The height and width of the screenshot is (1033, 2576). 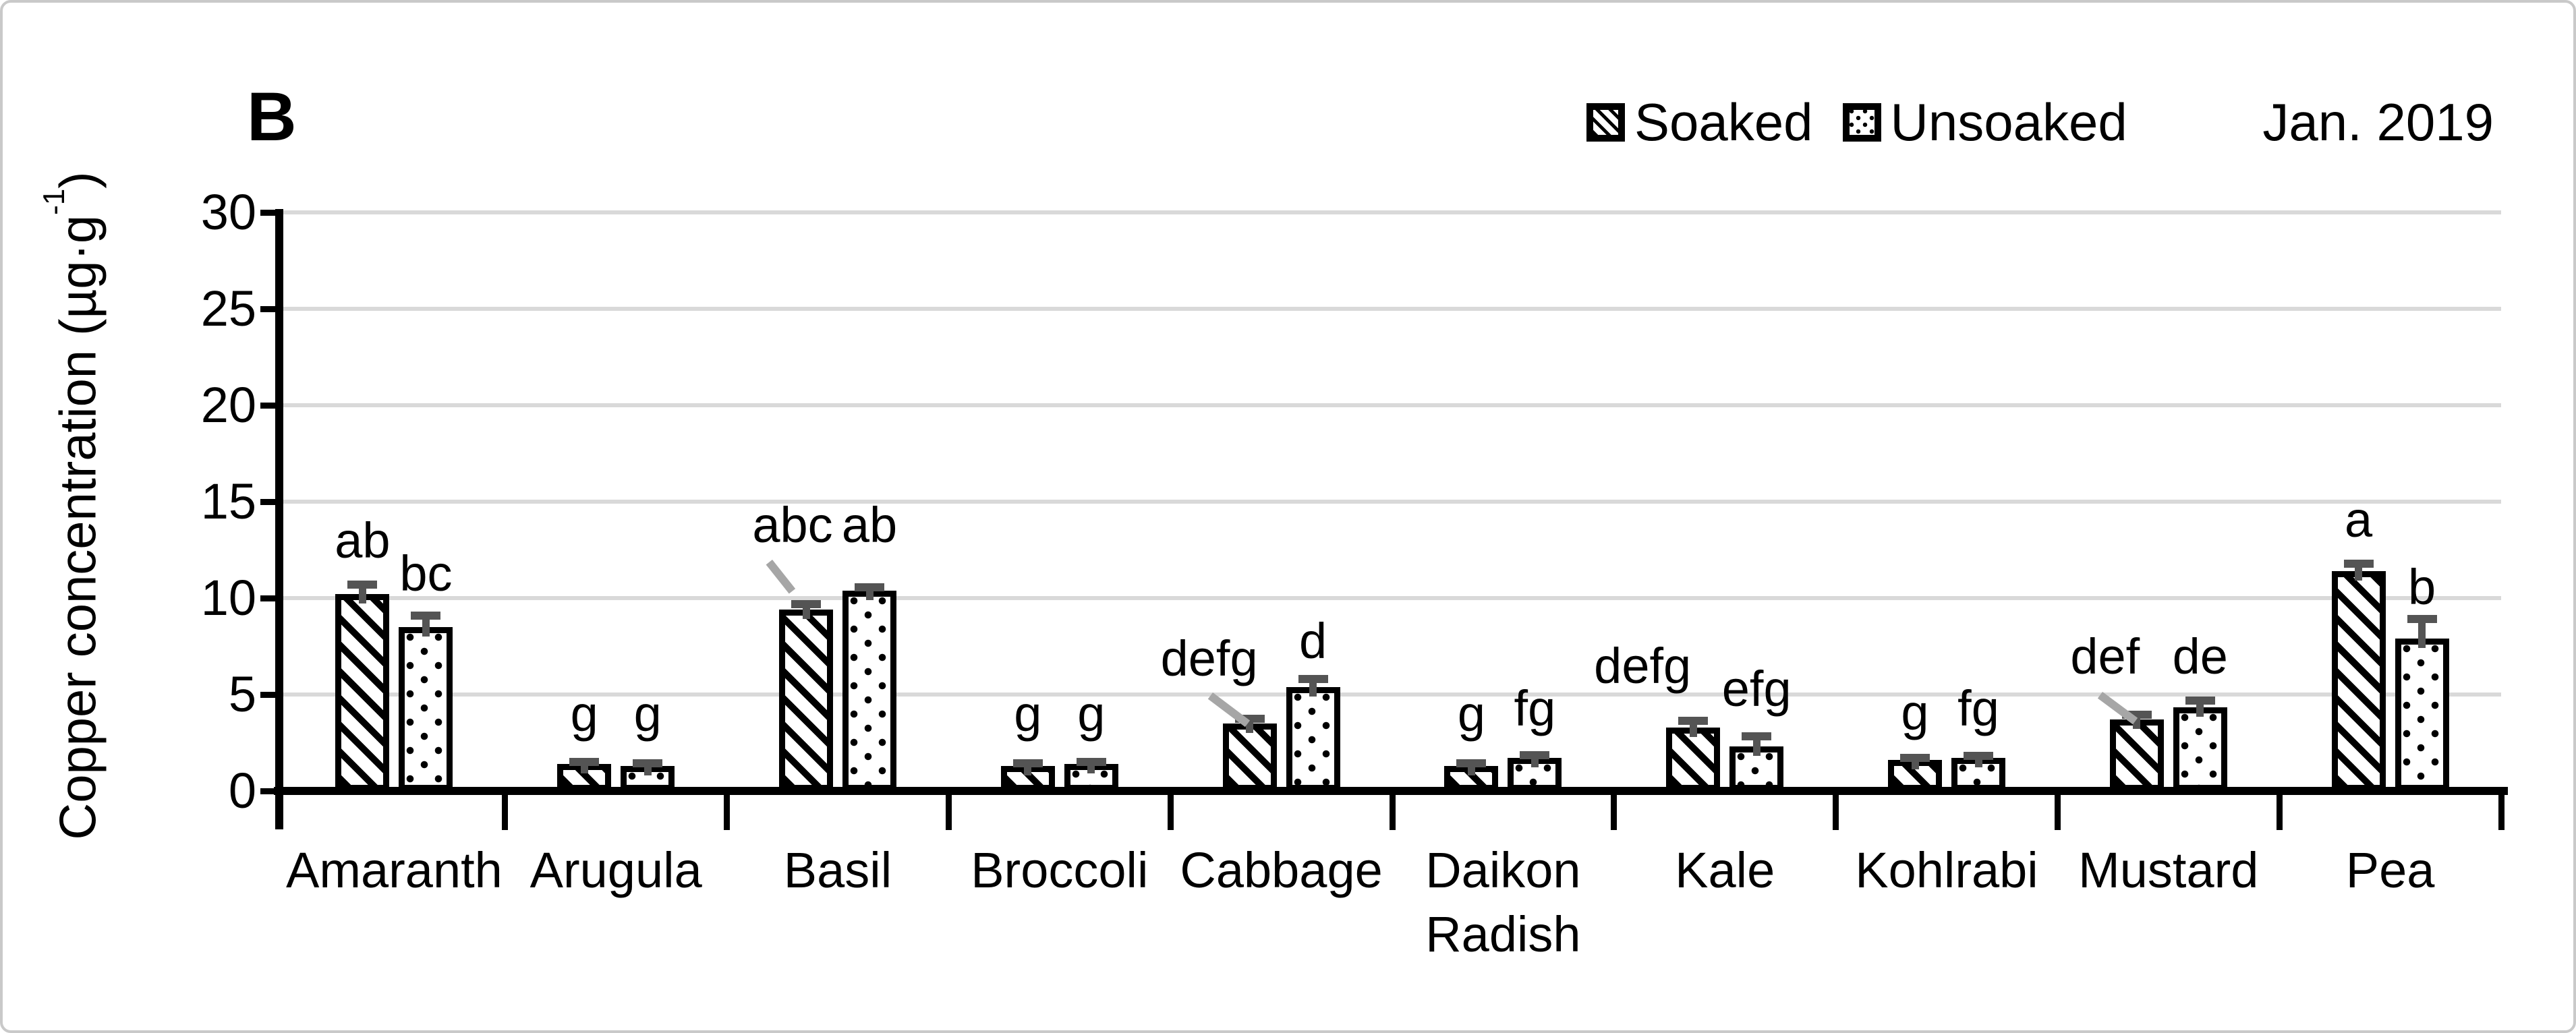 What do you see at coordinates (1313, 738) in the screenshot?
I see `bar-unsoaked-cabbage` at bounding box center [1313, 738].